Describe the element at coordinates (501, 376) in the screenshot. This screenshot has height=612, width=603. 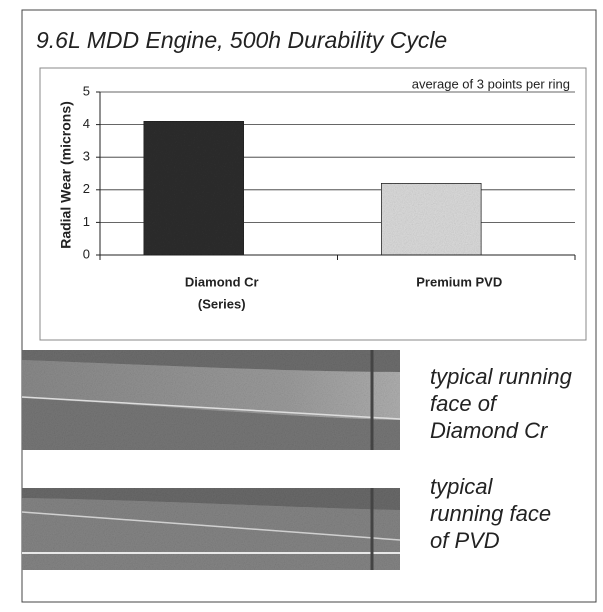
I see `photo-caption: typical running` at that location.